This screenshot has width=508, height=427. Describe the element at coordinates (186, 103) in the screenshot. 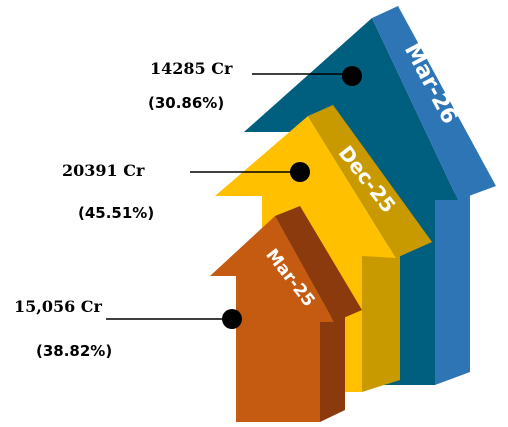

I see `share-label: (30.86%)` at that location.